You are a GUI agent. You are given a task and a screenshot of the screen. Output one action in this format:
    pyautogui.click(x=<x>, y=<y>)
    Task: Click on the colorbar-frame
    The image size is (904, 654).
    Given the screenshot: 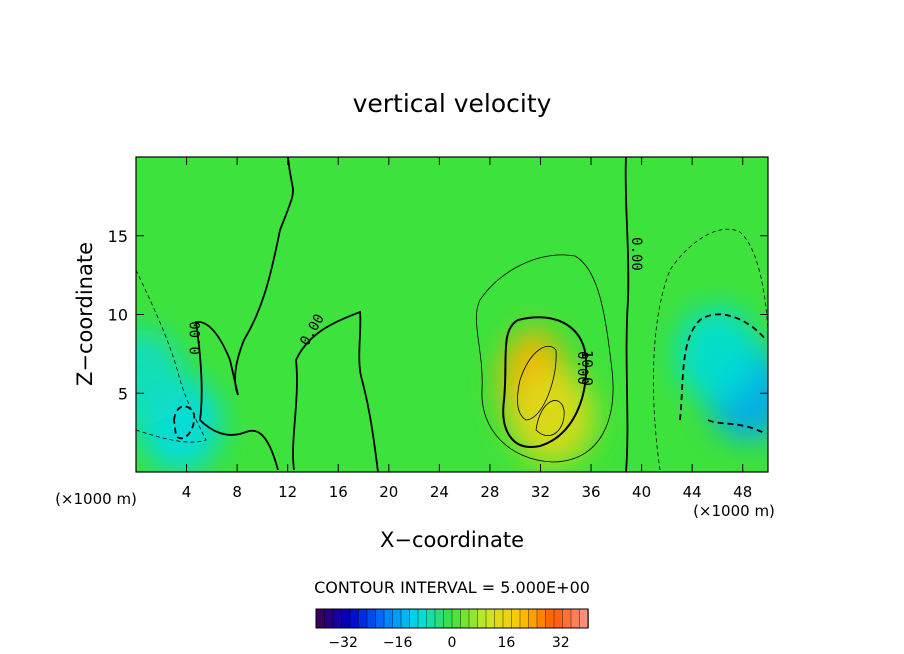 What is the action you would take?
    pyautogui.click(x=452, y=618)
    